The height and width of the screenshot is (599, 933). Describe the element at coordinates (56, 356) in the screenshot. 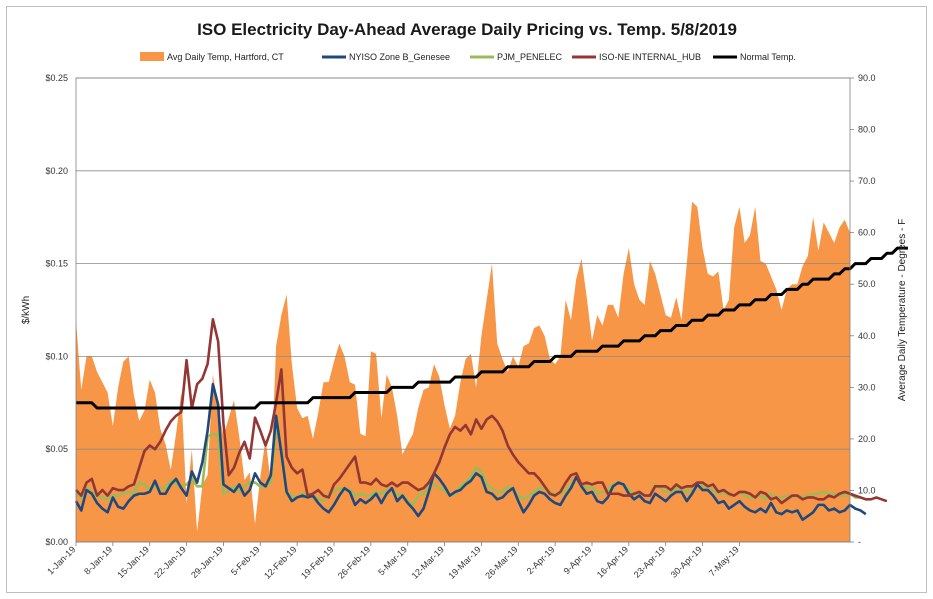

I see `y-left-tick-label: $0.10` at that location.